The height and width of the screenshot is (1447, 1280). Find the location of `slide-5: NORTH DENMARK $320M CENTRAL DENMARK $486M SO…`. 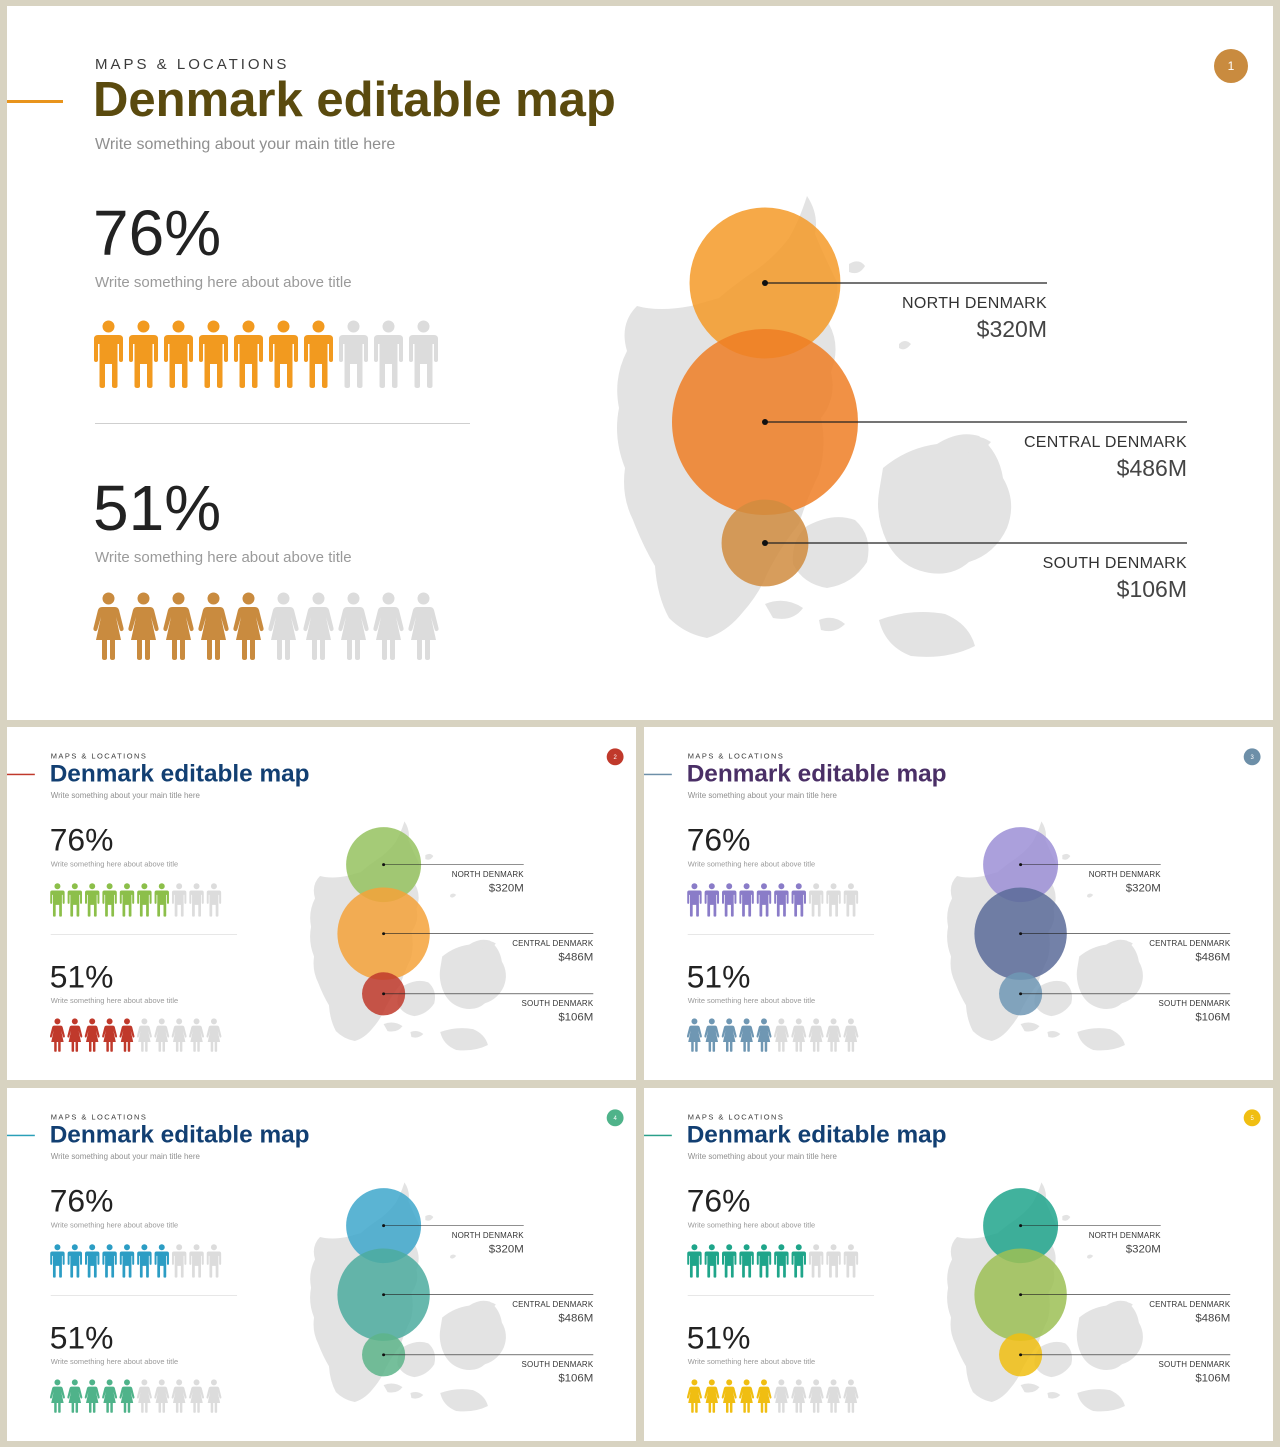

slide-5: NORTH DENMARK $320M CENTRAL DENMARK $486M SO… is located at coordinates (958, 1264).